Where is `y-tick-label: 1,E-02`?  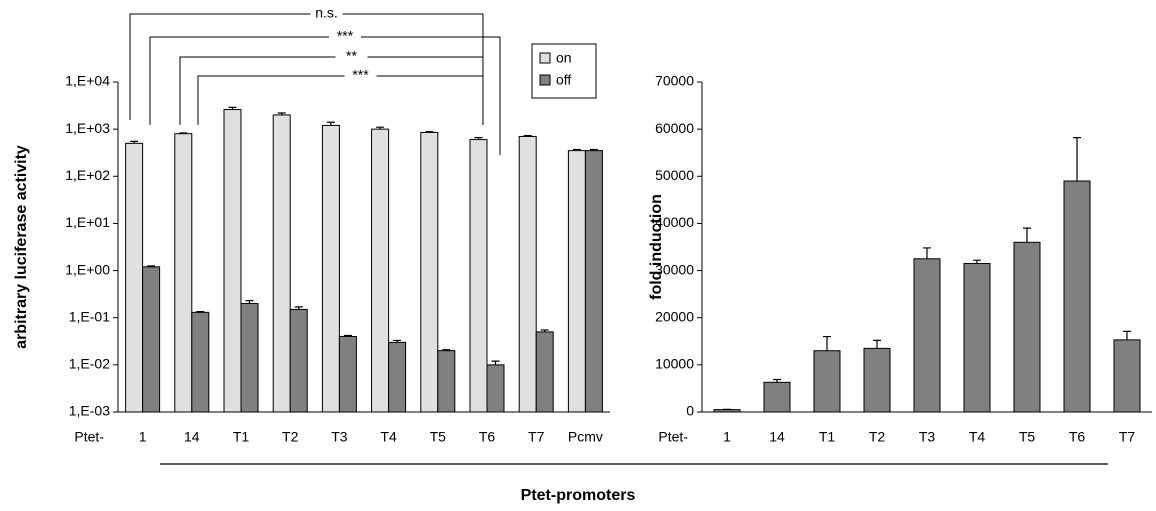 y-tick-label: 1,E-02 is located at coordinates (89, 364).